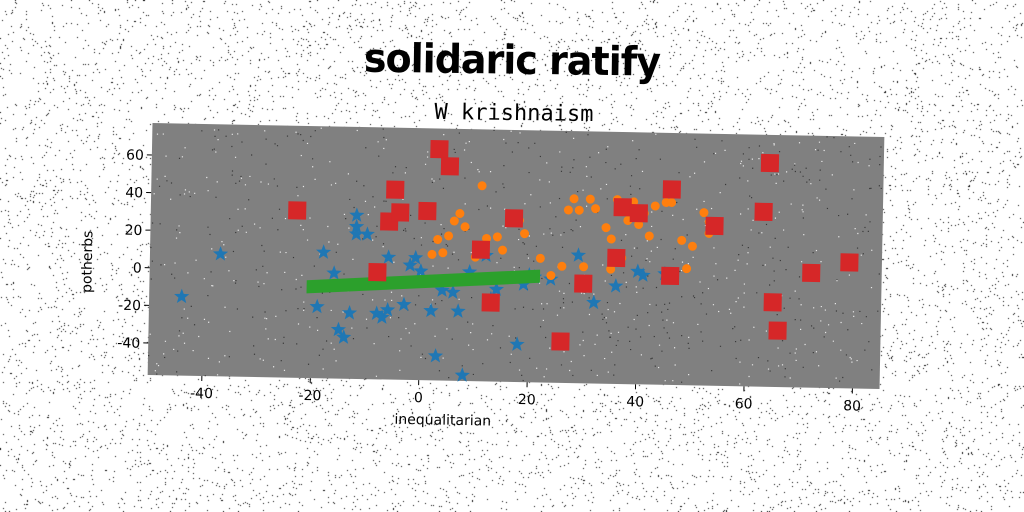 This screenshot has height=512, width=1024. Describe the element at coordinates (852, 406) in the screenshot. I see `x-tick-label: 80` at that location.